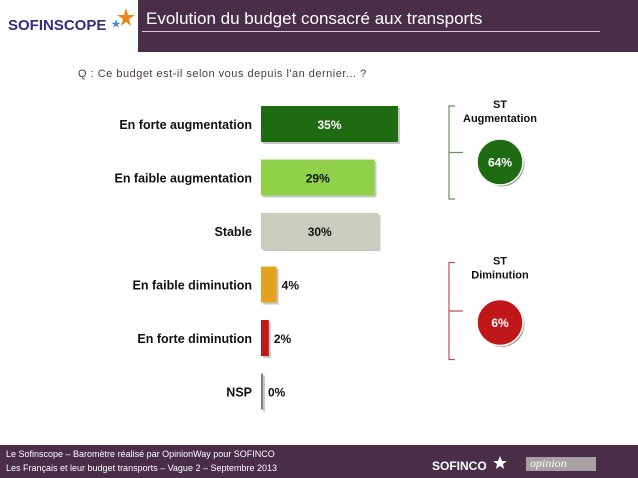  Describe the element at coordinates (57, 25) in the screenshot. I see `logo-text: SOFINSCOPE` at that location.